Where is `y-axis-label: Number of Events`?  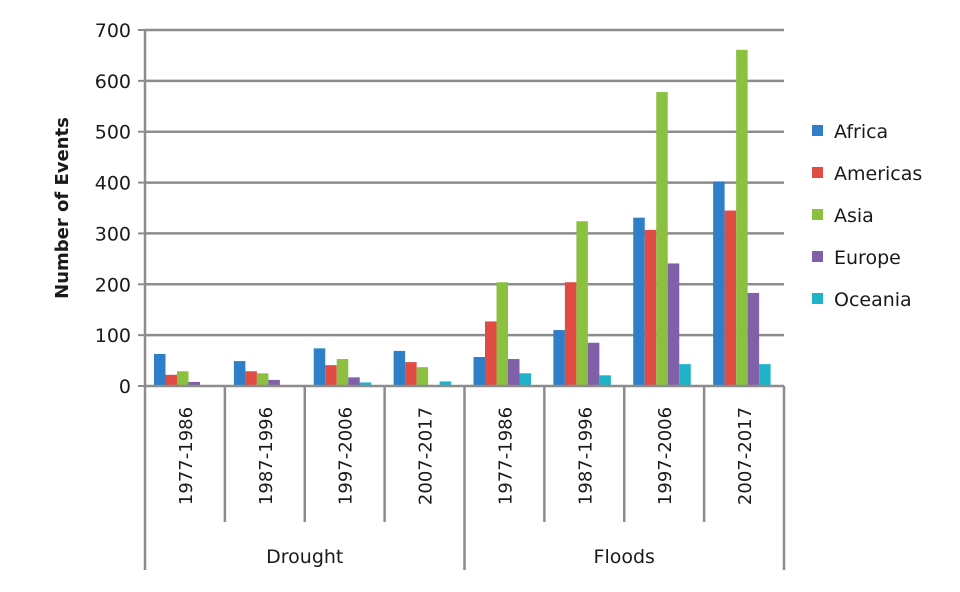
y-axis-label: Number of Events is located at coordinates (62, 208).